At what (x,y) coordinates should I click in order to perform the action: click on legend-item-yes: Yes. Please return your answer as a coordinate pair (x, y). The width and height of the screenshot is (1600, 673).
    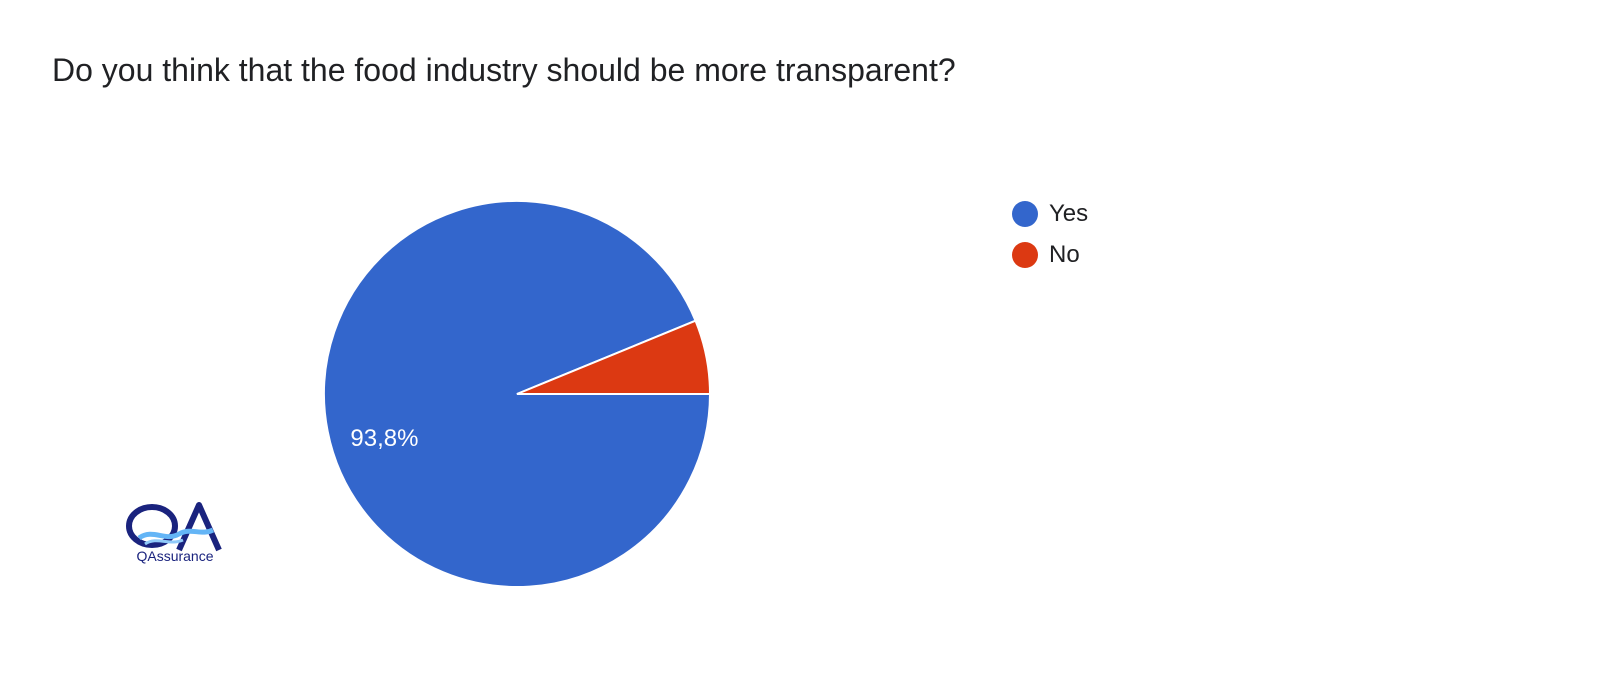
    Looking at the image, I should click on (1050, 214).